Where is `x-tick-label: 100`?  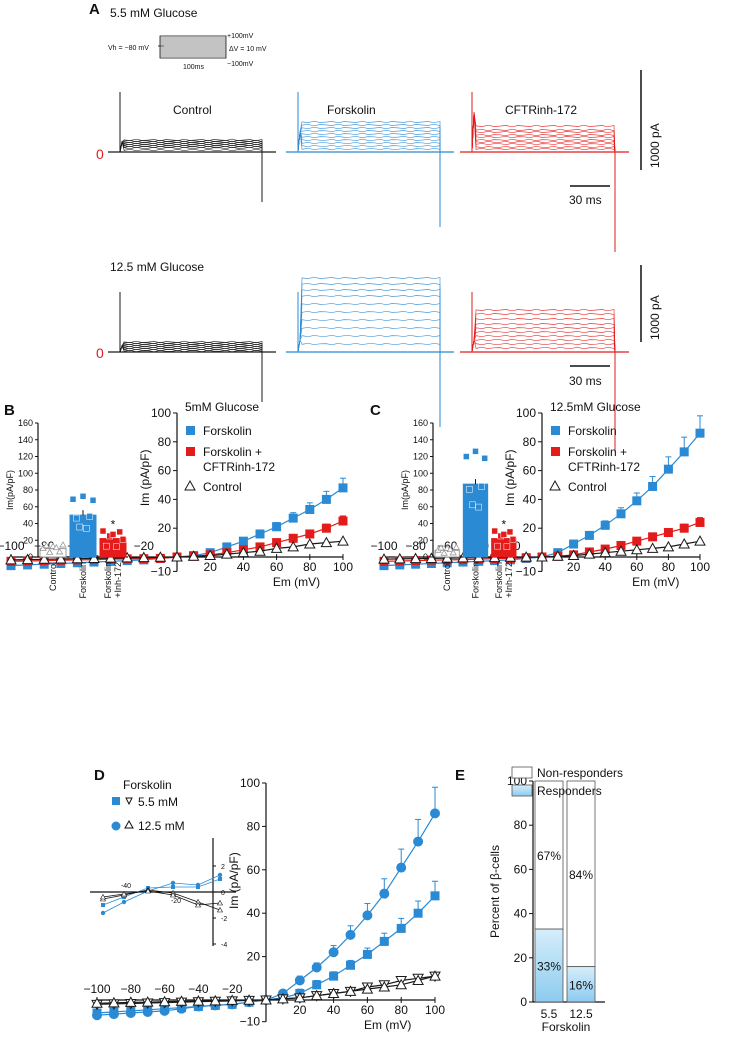 x-tick-label: 100 is located at coordinates (700, 567).